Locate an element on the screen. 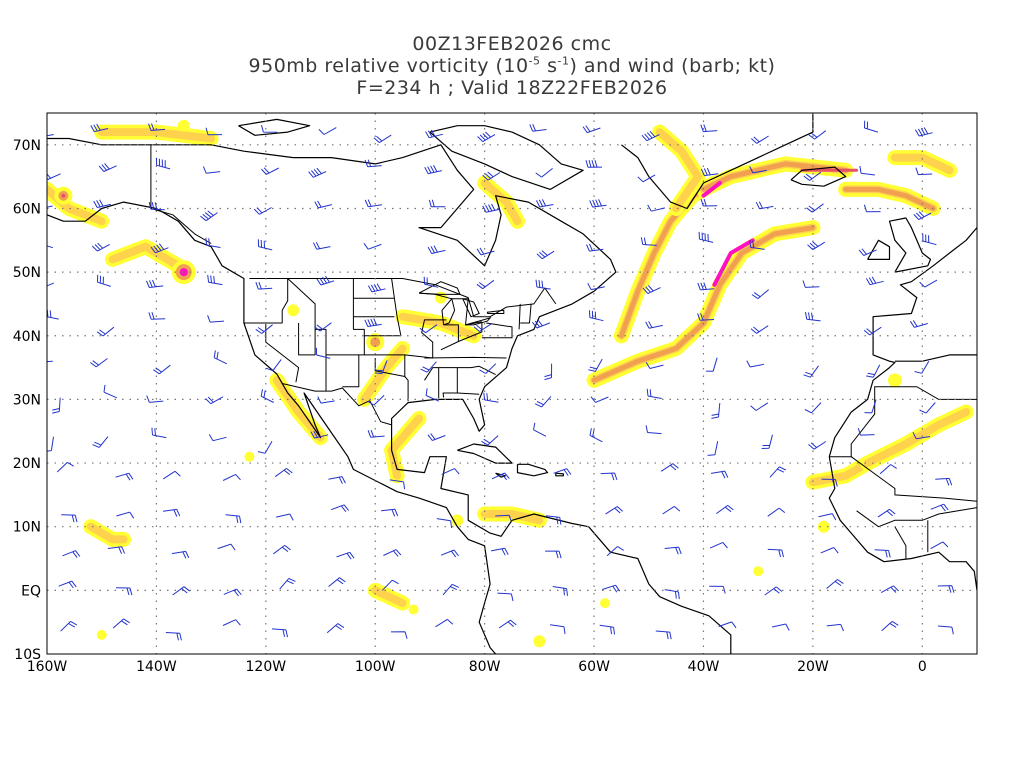  vorticity-band-orange is located at coordinates (889, 198).